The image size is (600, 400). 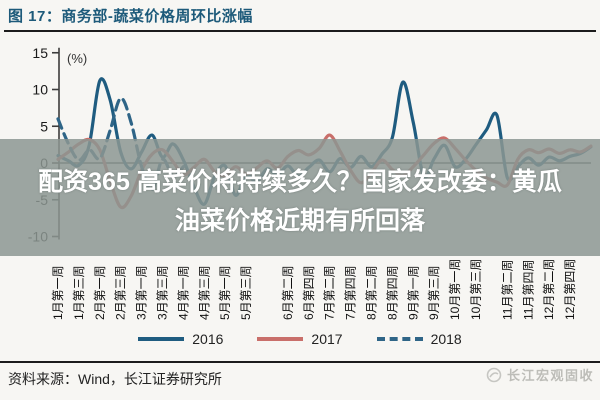 What do you see at coordinates (372, 292) in the screenshot?
I see `x-axis-label: 8月第二周` at bounding box center [372, 292].